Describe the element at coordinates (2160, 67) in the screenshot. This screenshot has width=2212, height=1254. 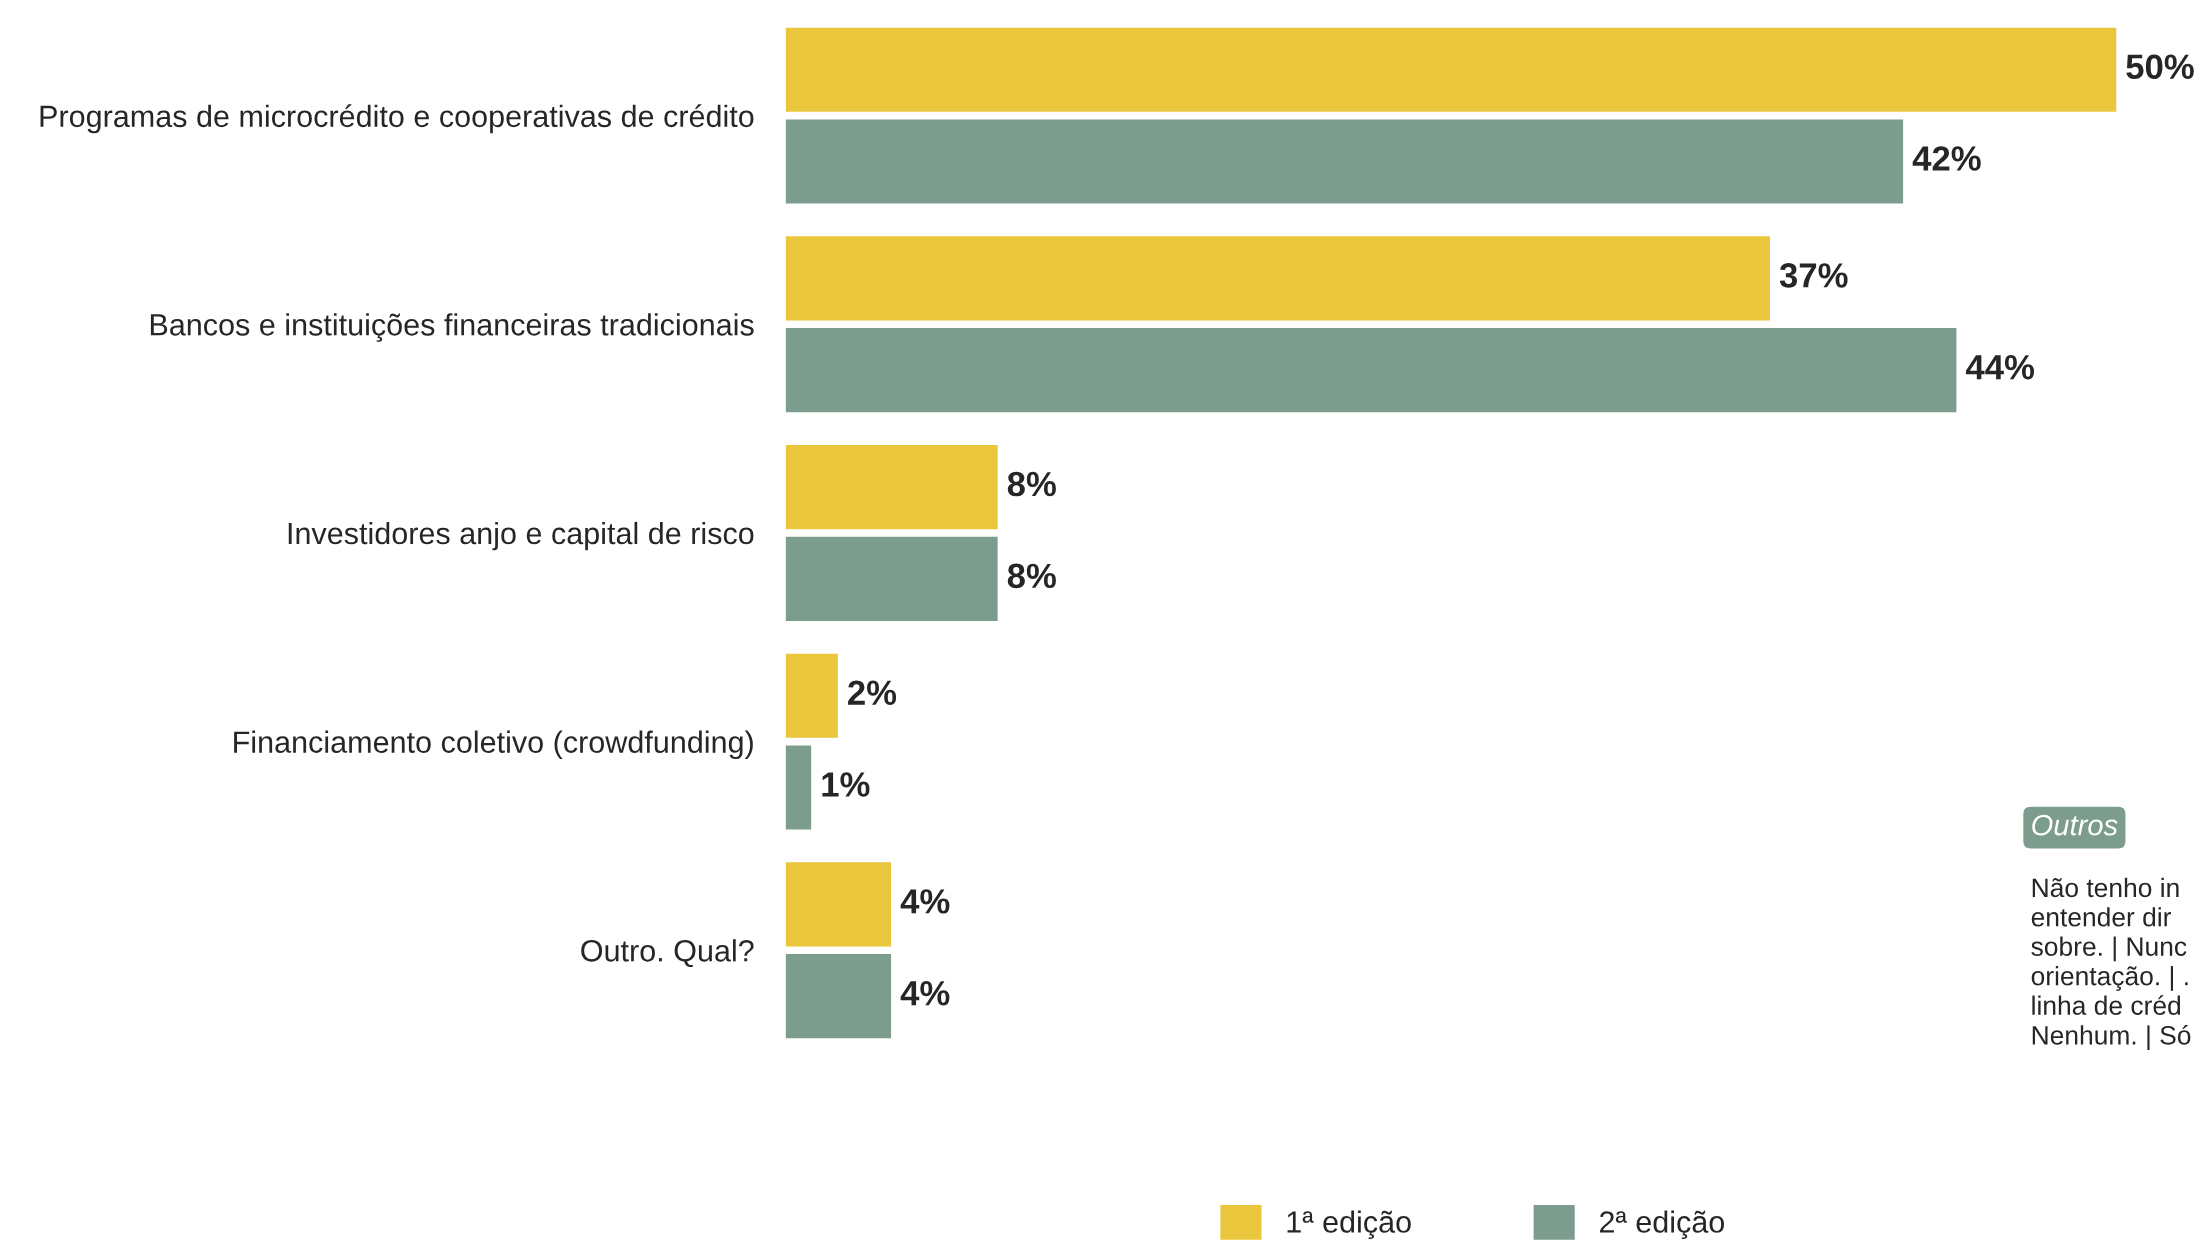
I see `data-label: 50%` at that location.